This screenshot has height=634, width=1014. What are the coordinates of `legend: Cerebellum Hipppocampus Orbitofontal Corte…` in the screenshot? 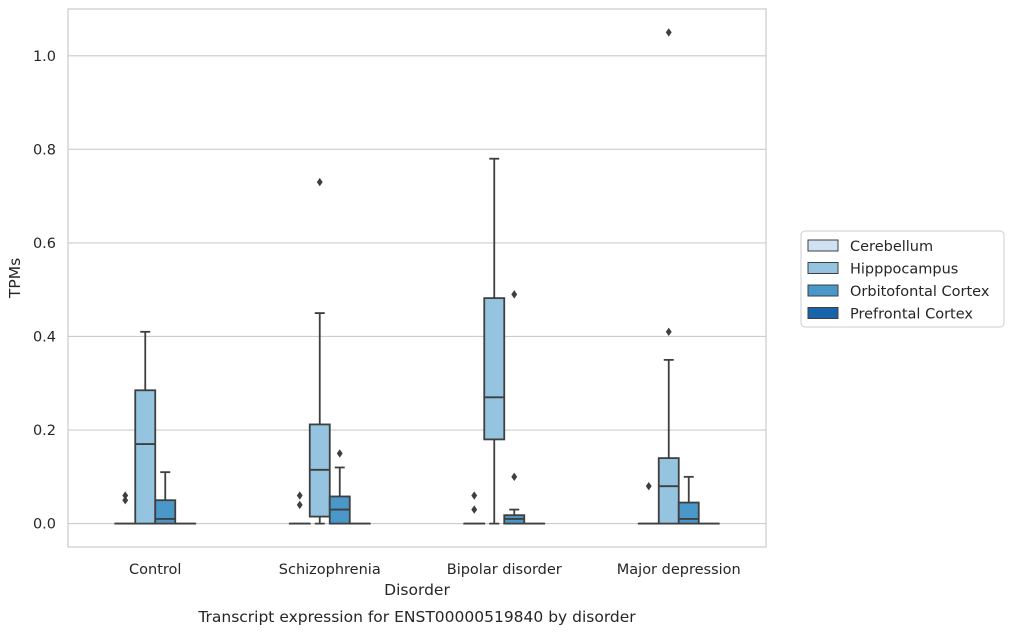 It's located at (902, 279).